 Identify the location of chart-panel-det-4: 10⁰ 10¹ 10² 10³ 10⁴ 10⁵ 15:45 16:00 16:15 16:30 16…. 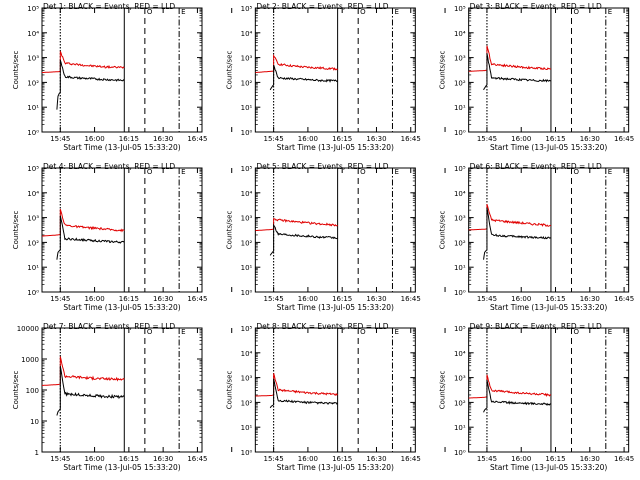
(122, 237).